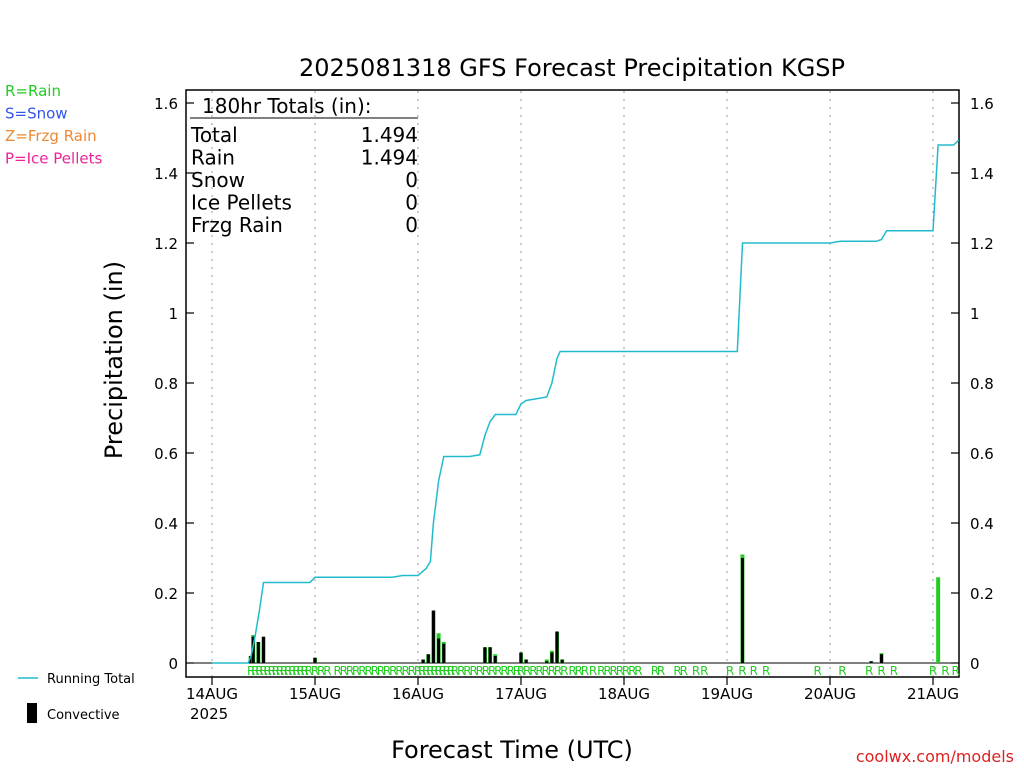 The height and width of the screenshot is (768, 1024). Describe the element at coordinates (935, 756) in the screenshot. I see `credit-text: coolwx.com/models` at that location.